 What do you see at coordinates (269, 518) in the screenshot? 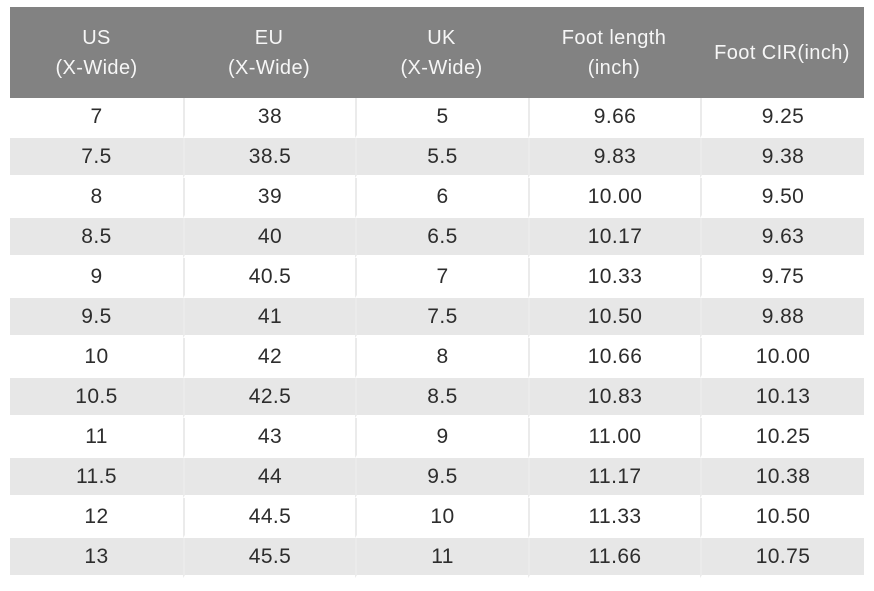
I see `table-cell: 44.5` at bounding box center [269, 518].